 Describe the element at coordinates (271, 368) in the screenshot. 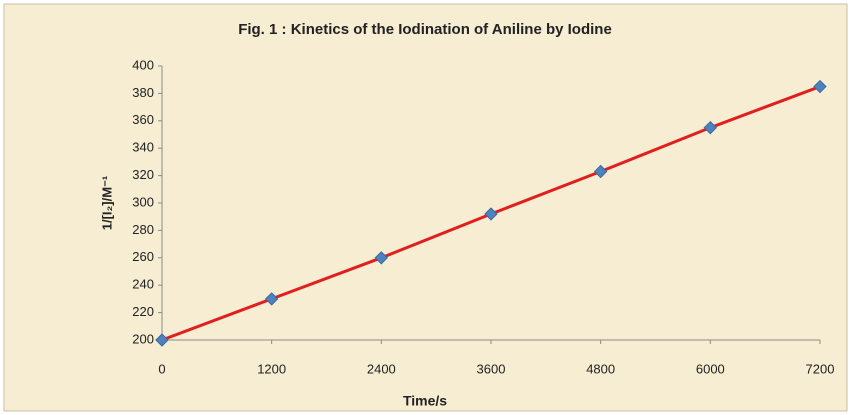

I see `x-tick-label: 1200` at that location.